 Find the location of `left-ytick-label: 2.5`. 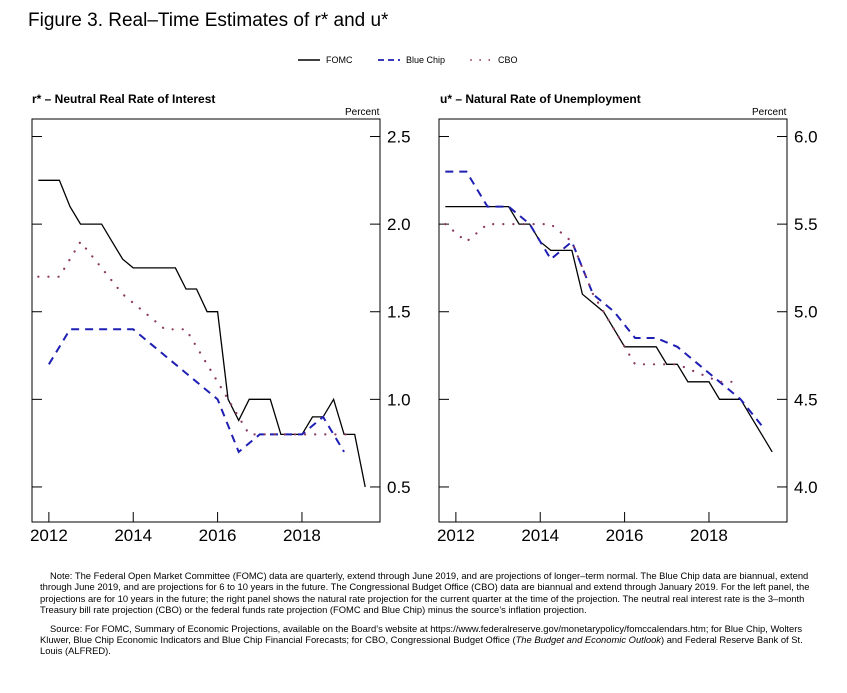

left-ytick-label: 2.5 is located at coordinates (399, 137).